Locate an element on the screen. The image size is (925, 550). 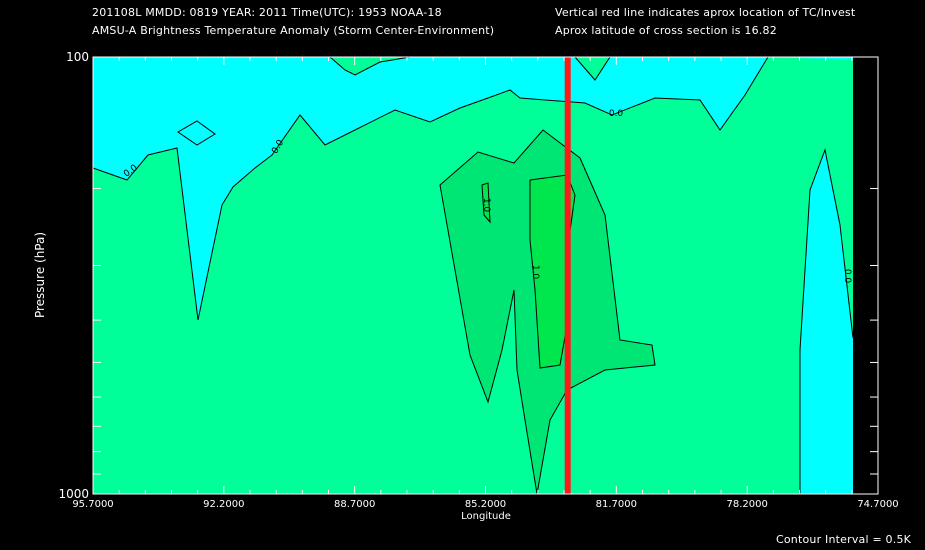
x-tick-label: 85.2000 is located at coordinates (485, 504).